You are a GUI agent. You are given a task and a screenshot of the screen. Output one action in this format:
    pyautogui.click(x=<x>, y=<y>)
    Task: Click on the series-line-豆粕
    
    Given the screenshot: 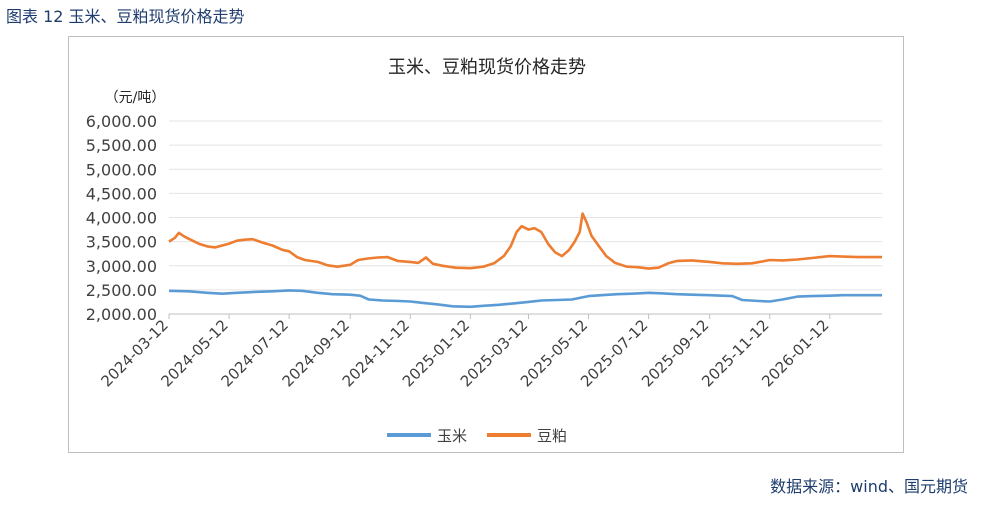 What is the action you would take?
    pyautogui.click(x=525, y=241)
    